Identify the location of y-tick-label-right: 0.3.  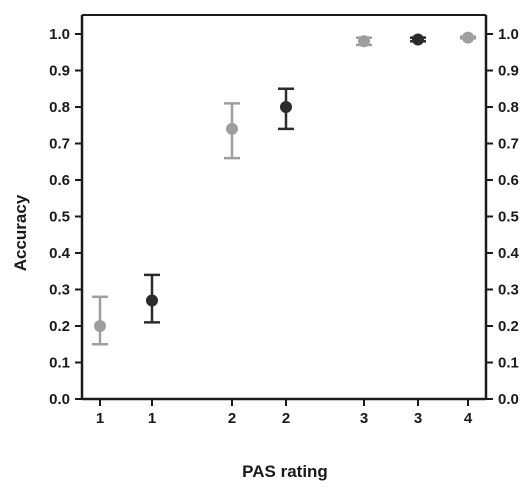
(508, 290).